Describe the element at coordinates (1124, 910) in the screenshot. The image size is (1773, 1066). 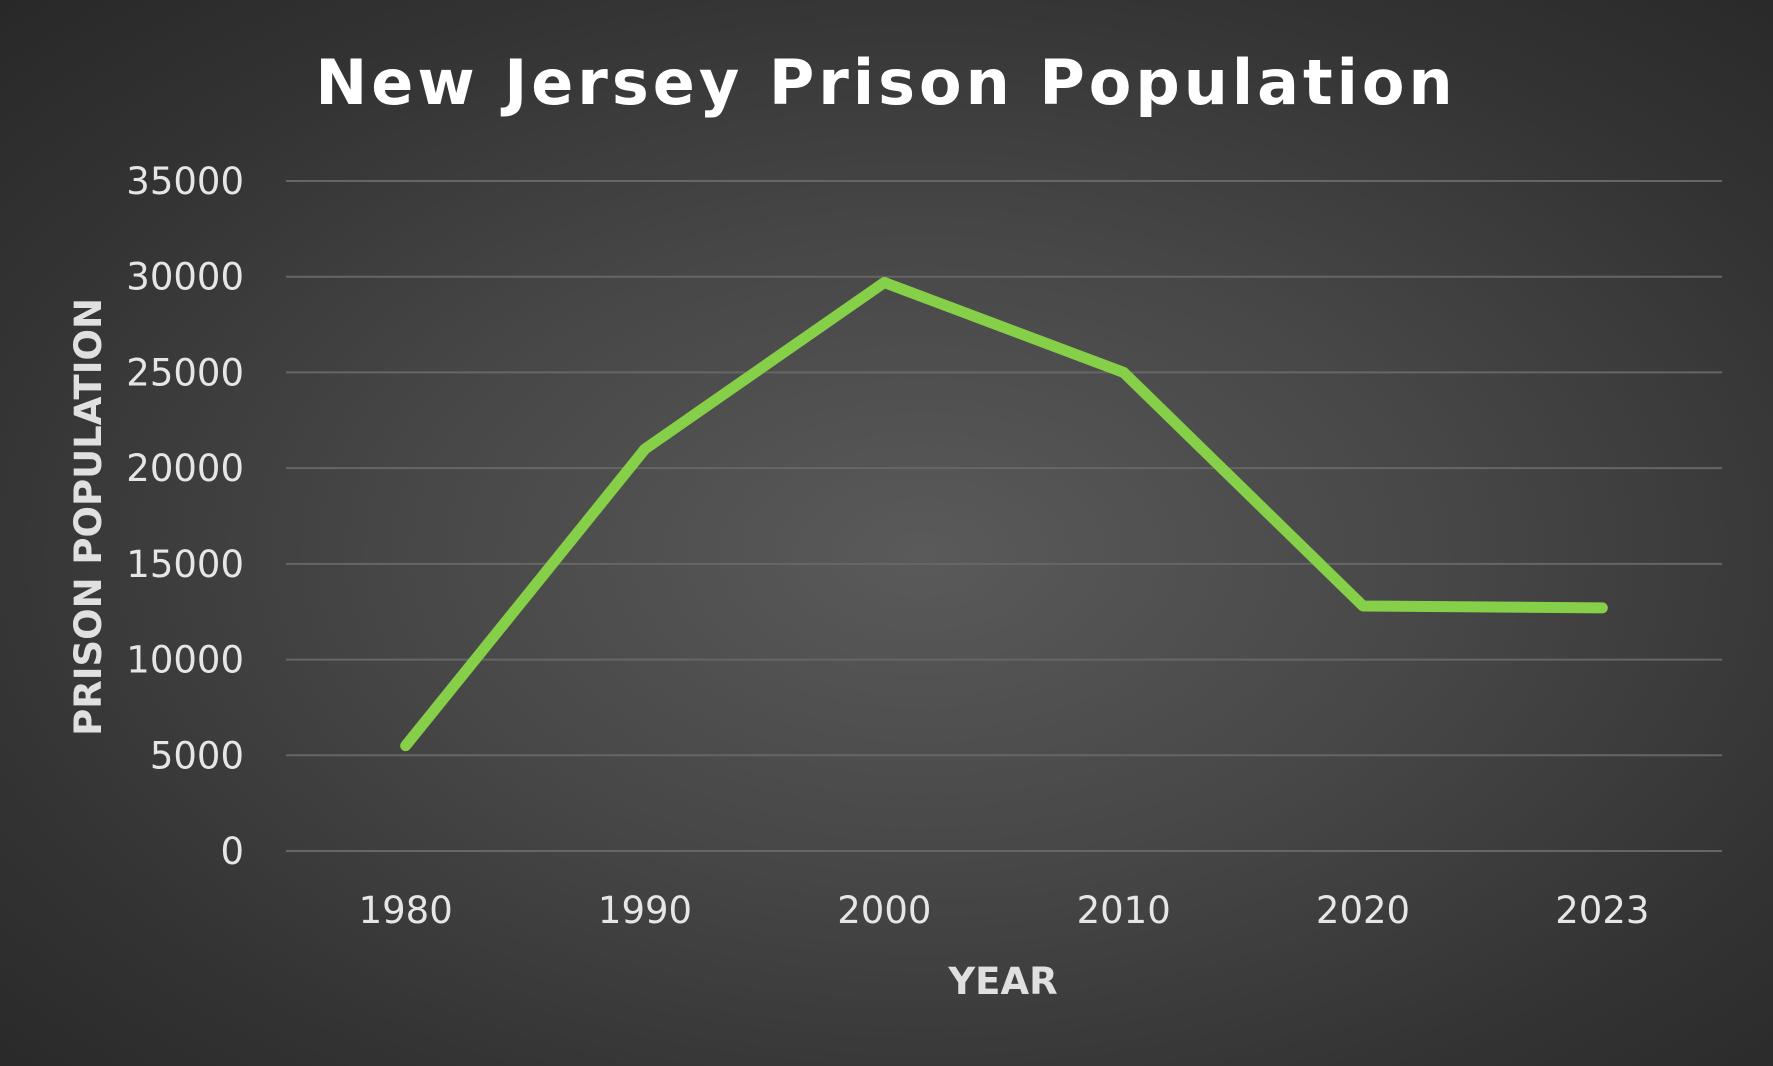
I see `x-tick-label: 2010` at that location.